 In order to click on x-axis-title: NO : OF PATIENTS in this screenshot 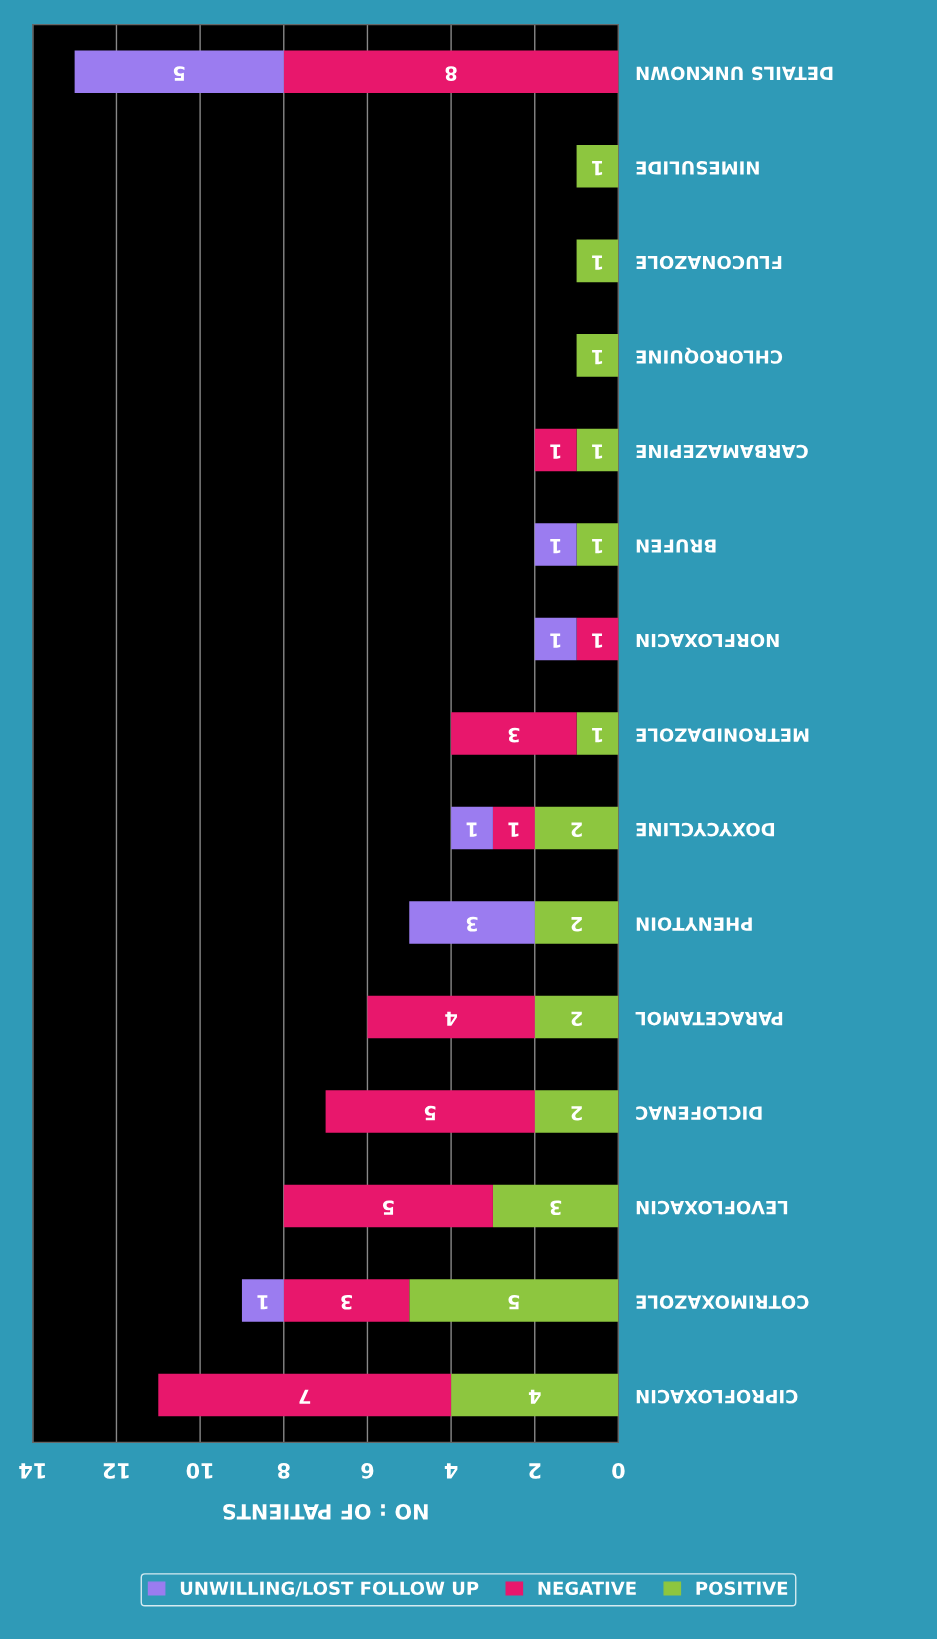, I will do `click(325, 1512)`.